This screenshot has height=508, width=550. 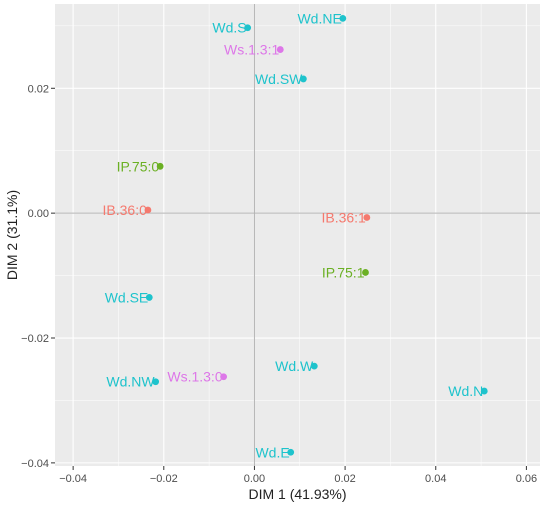 I want to click on data-point: Wd.SE, so click(x=129, y=297).